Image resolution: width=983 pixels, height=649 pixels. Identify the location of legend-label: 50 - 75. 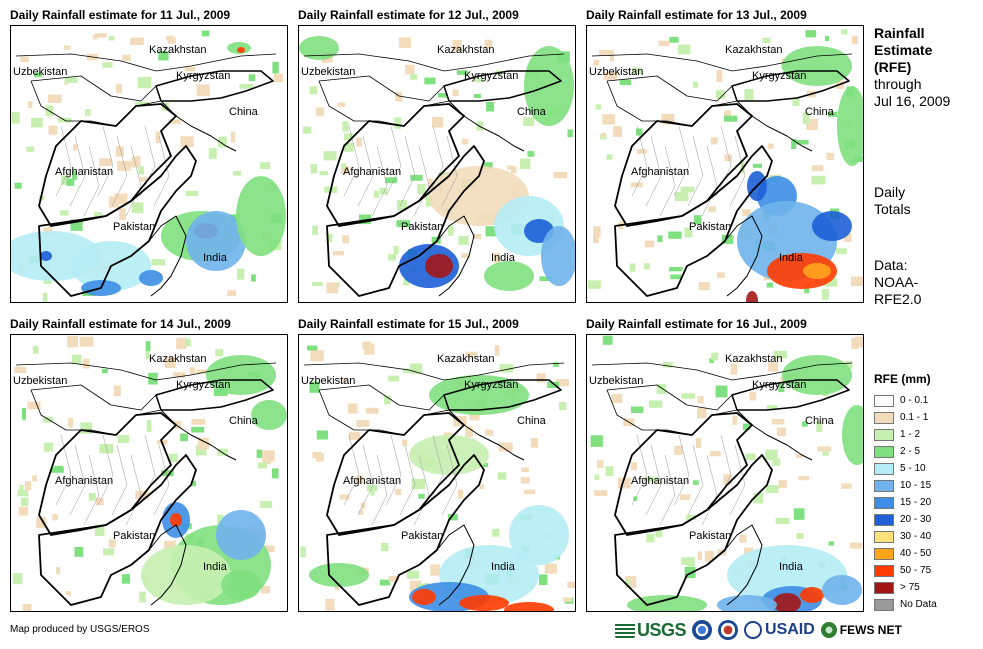
(916, 570).